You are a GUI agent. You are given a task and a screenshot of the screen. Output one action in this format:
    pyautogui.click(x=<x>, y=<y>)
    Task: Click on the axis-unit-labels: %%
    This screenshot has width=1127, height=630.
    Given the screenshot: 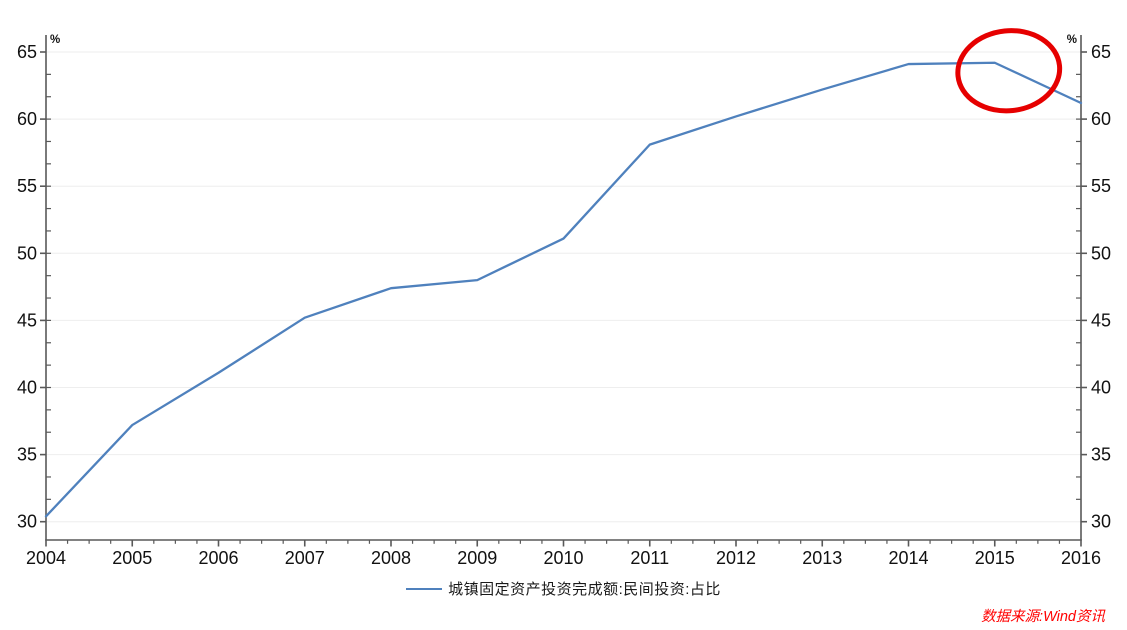 What is the action you would take?
    pyautogui.click(x=563, y=40)
    